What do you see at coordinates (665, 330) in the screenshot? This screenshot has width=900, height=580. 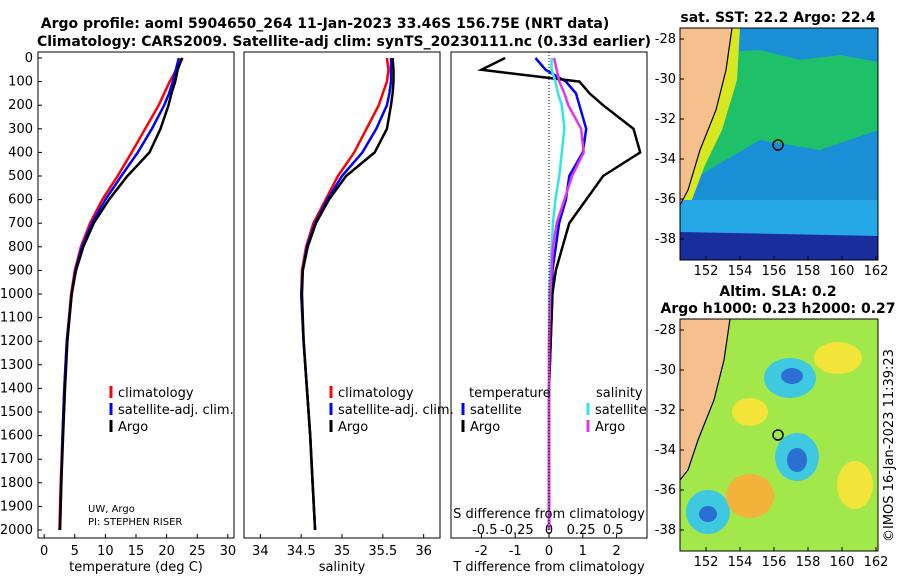 I see `lat-tick-label: -28` at bounding box center [665, 330].